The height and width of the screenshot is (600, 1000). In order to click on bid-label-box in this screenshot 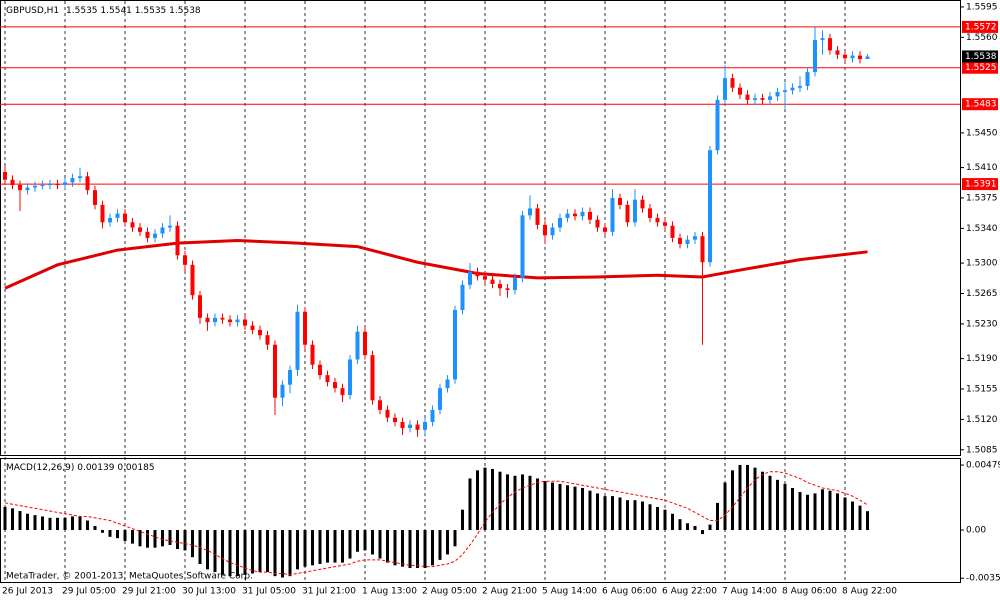, I will do `click(980, 56)`.